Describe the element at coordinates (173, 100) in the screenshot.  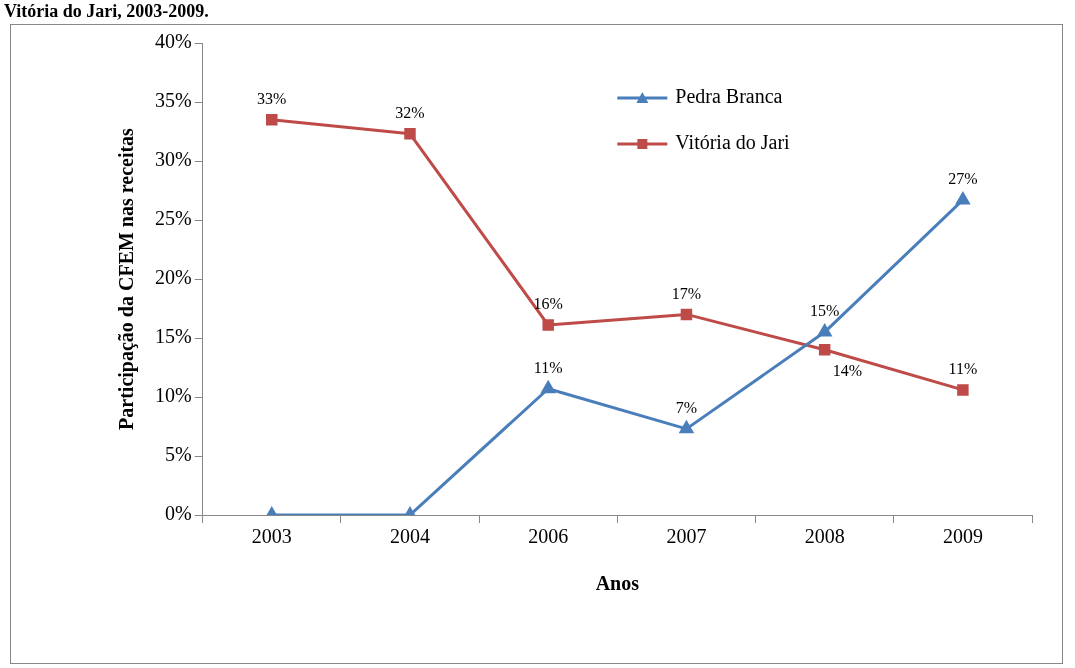
I see `y-tick-label: 35%` at that location.